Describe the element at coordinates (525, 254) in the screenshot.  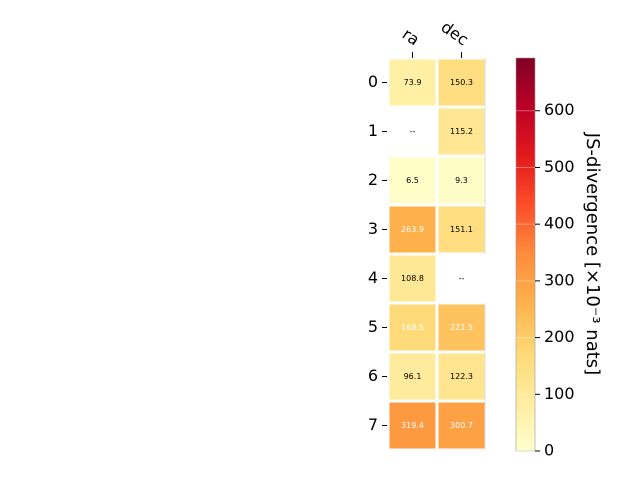
I see `colorbar-gradient` at that location.